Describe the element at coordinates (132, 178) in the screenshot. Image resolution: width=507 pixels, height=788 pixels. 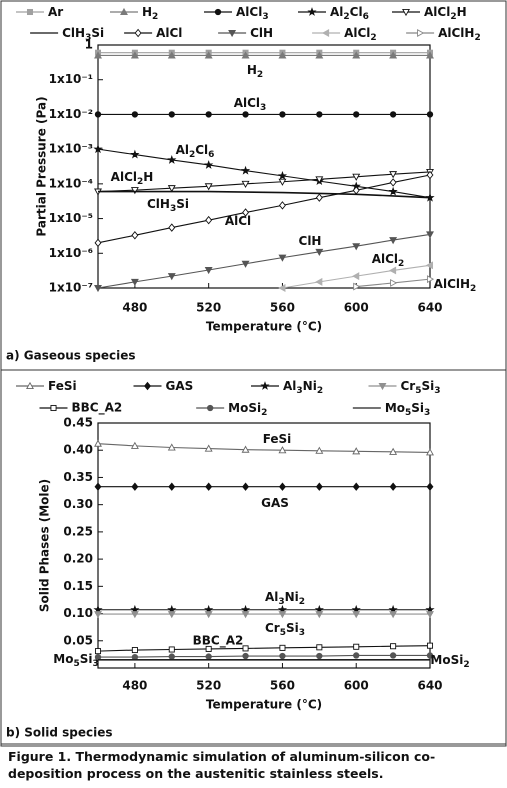
I see `annotation: AlCl2H` at that location.